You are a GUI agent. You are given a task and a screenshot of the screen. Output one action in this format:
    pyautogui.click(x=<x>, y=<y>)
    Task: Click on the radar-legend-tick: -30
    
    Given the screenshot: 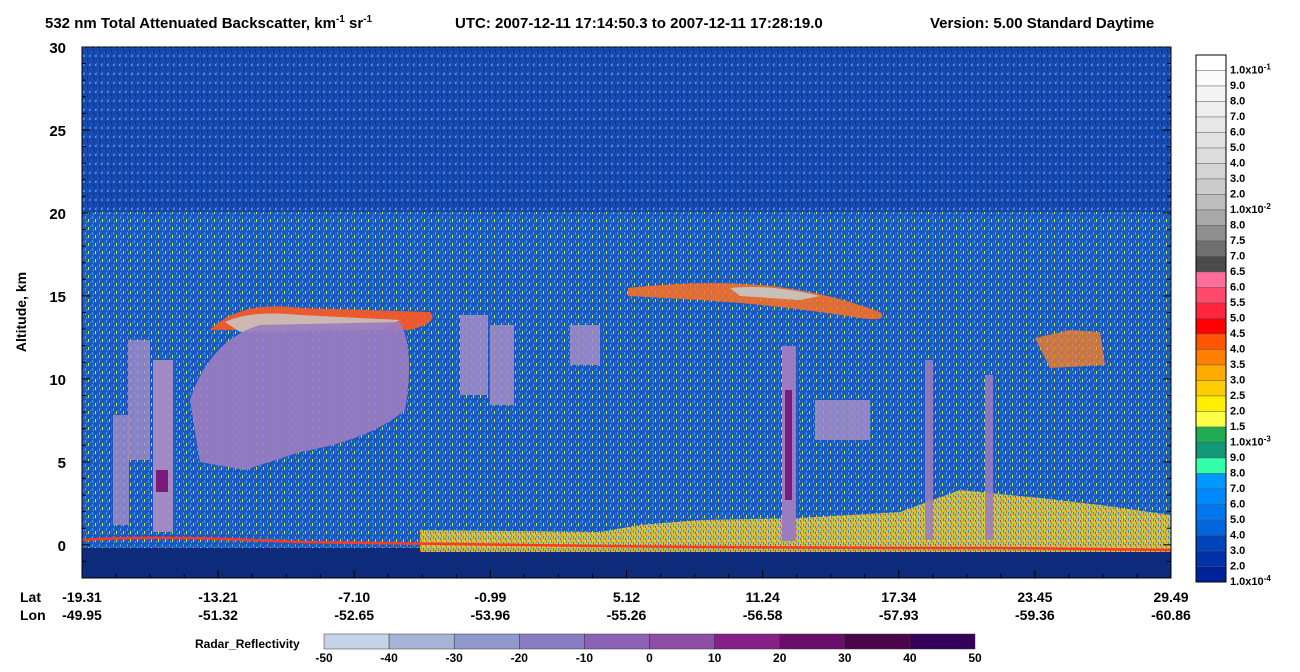 What is the action you would take?
    pyautogui.click(x=455, y=658)
    